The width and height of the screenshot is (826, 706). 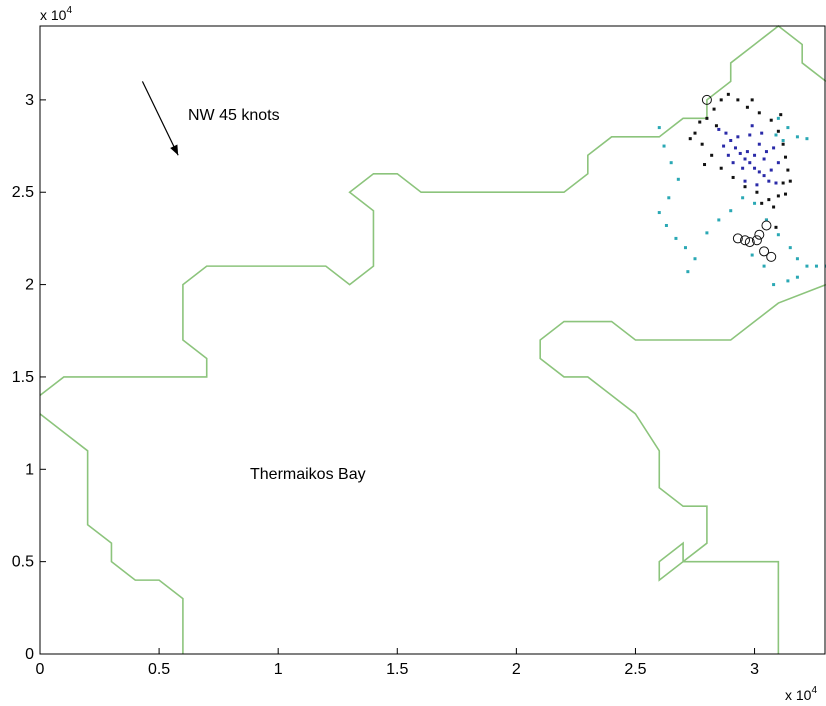 What do you see at coordinates (397, 669) in the screenshot?
I see `x-tick-label-3: 1.5` at bounding box center [397, 669].